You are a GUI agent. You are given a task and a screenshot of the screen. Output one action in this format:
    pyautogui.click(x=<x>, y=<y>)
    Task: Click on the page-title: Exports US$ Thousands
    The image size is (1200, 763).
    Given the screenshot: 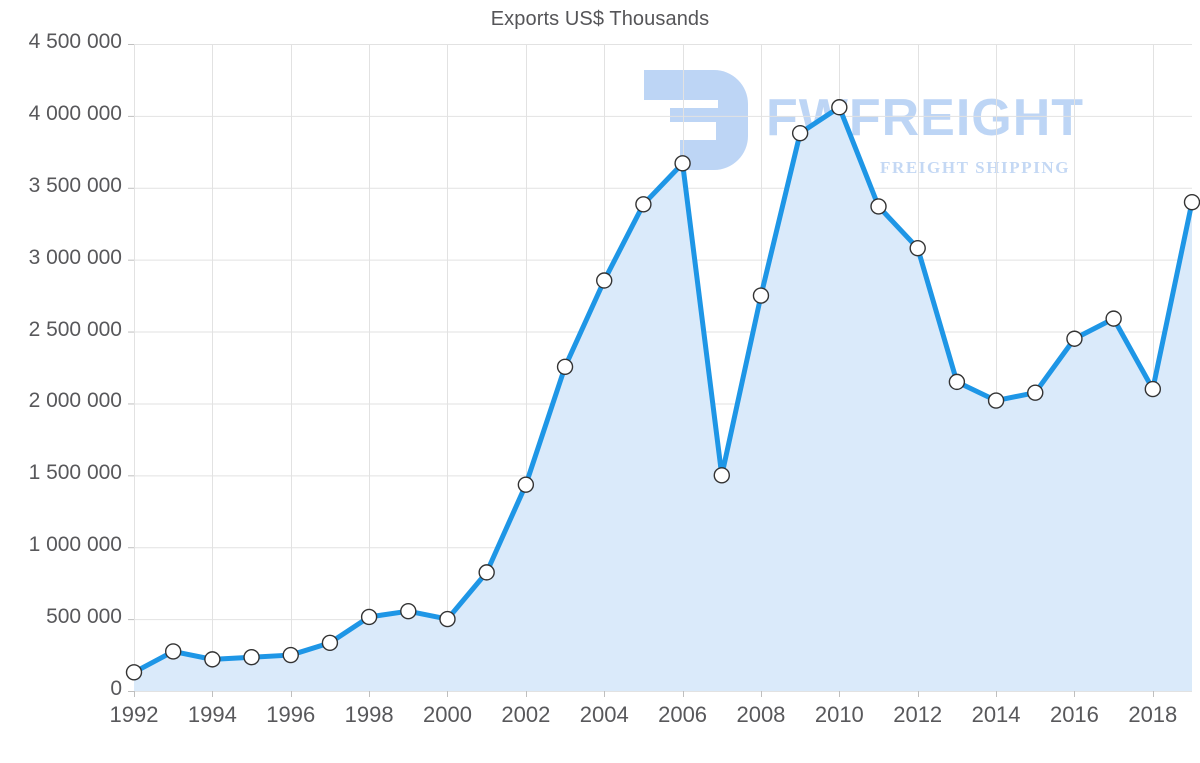 What is the action you would take?
    pyautogui.click(x=600, y=19)
    